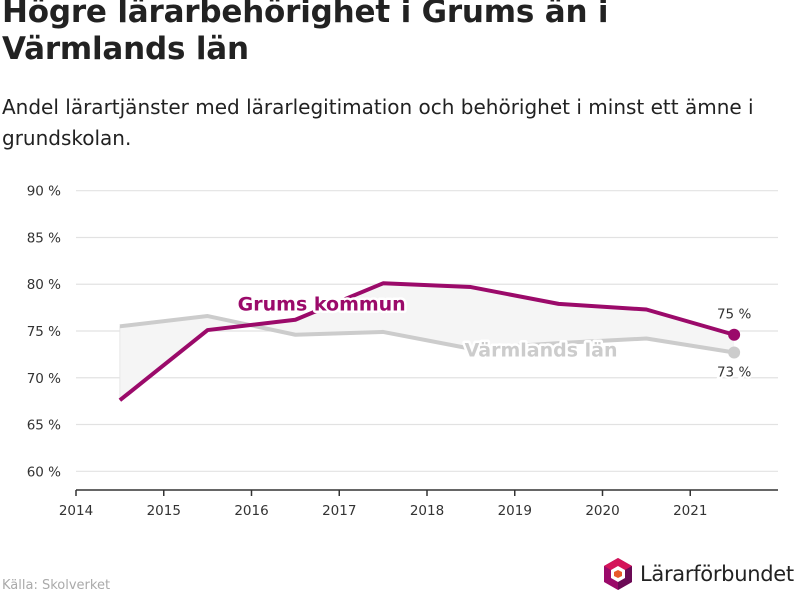 The height and width of the screenshot is (600, 800). Describe the element at coordinates (602, 511) in the screenshot. I see `x-tick-label: 2020` at that location.